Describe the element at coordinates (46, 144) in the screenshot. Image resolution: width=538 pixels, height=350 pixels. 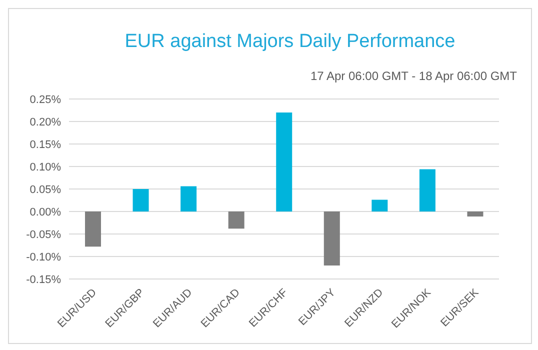
I see `y-tick-label: 0.15%` at that location.